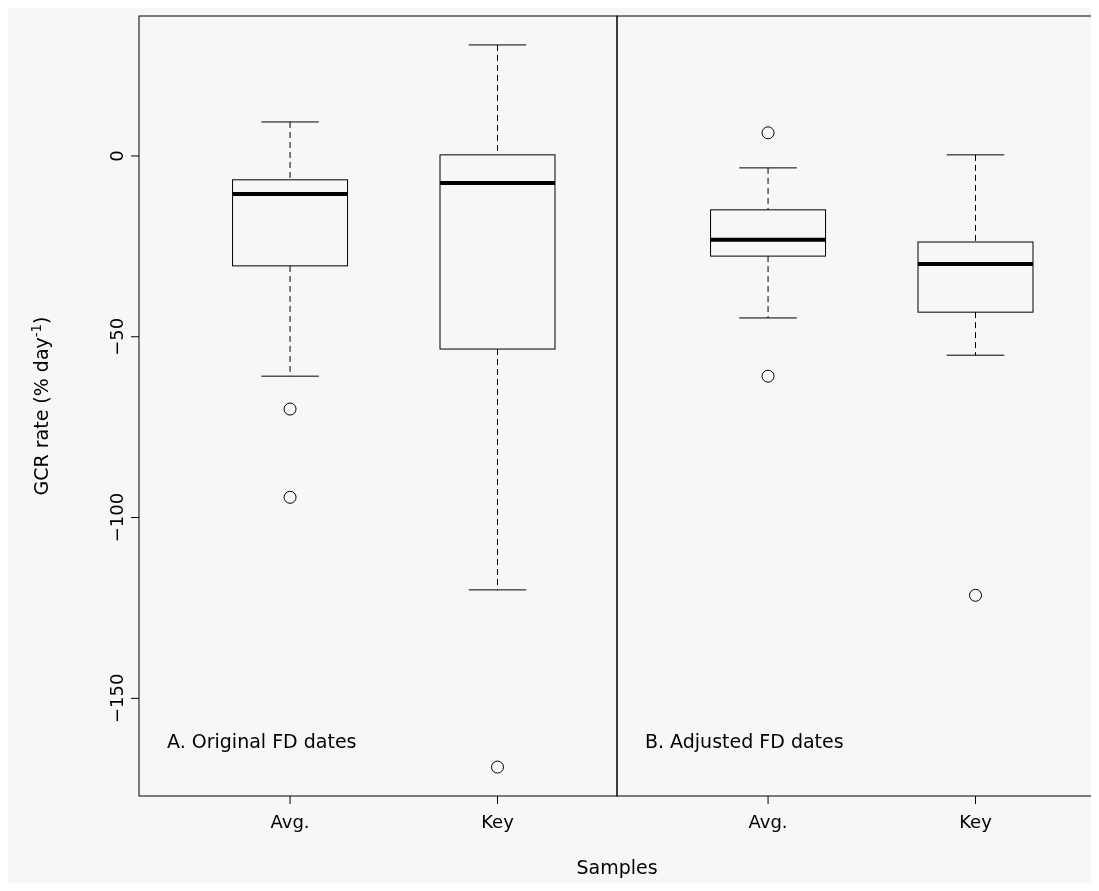  Describe the element at coordinates (116, 156) in the screenshot. I see `y-tick-label: 0` at that location.